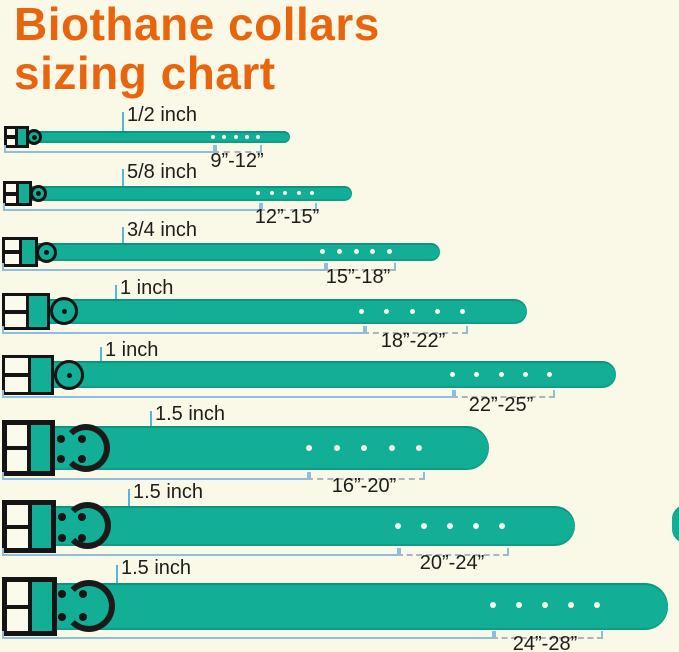  I want to click on page-title: Biothane collars sizing chart, so click(197, 49).